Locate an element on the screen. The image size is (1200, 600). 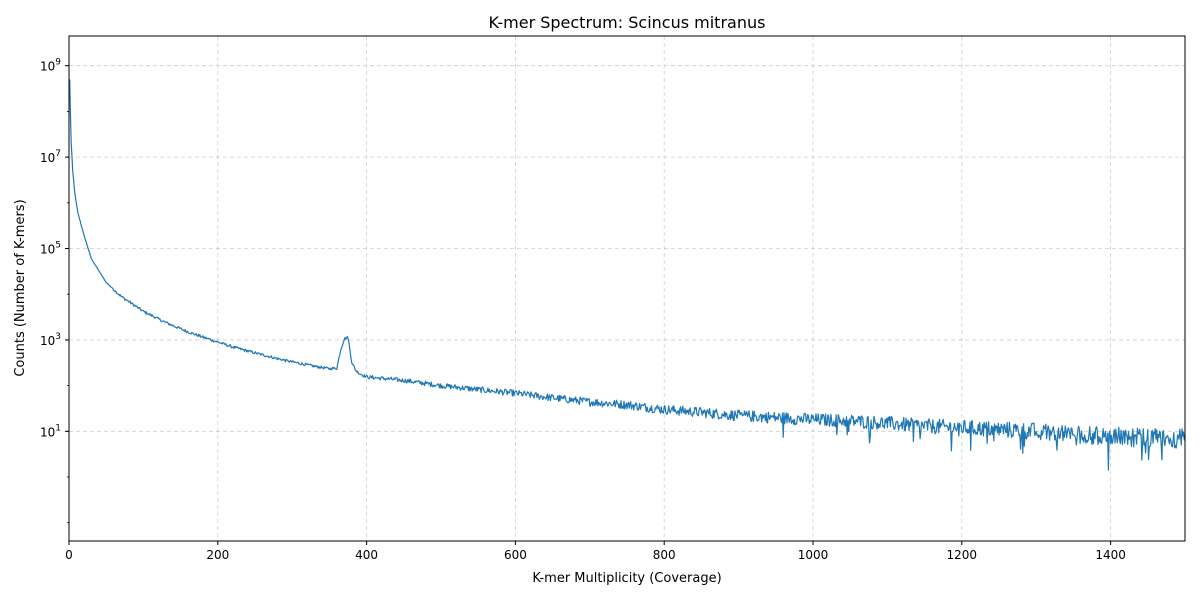
y-axis-label: Counts (Number of K-mers) is located at coordinates (20, 287).